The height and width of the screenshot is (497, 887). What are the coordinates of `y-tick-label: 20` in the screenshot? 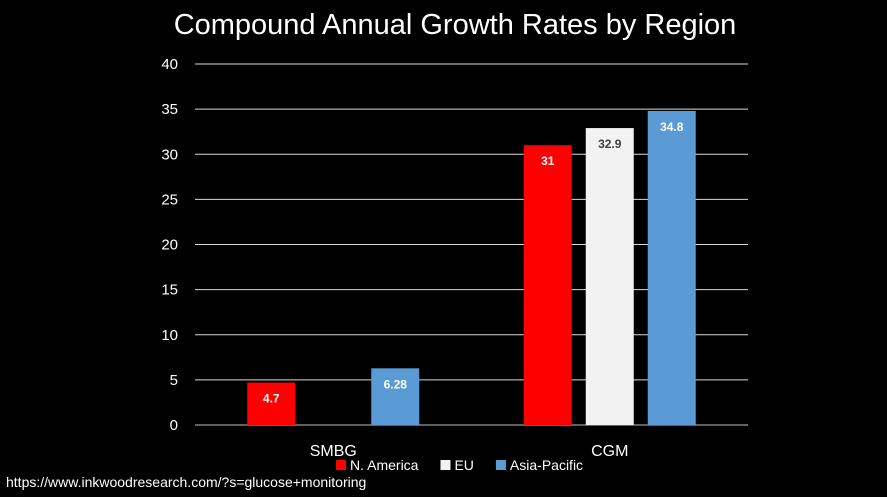 It's located at (169, 245).